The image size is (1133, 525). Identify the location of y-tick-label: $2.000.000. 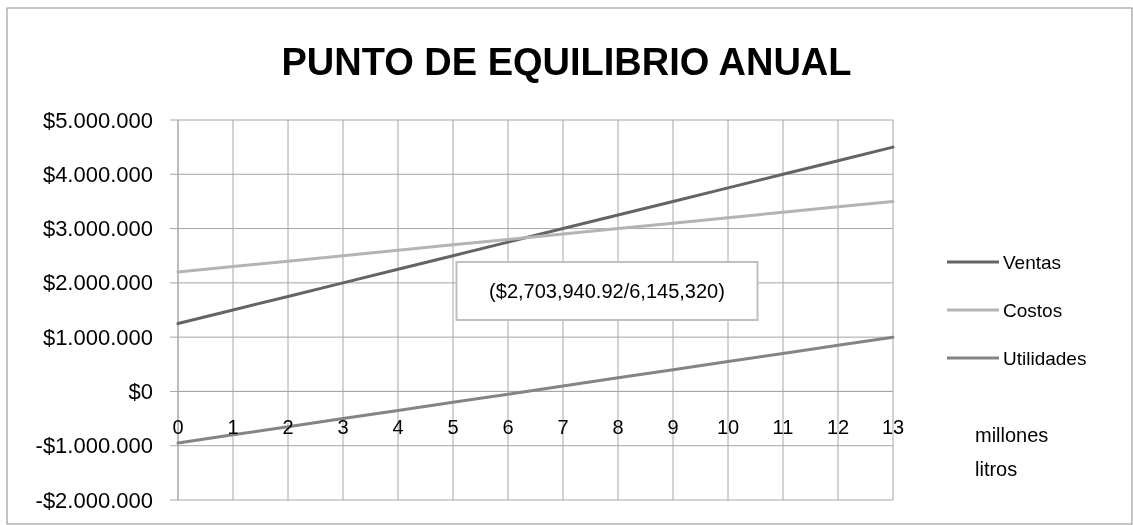
(97, 283).